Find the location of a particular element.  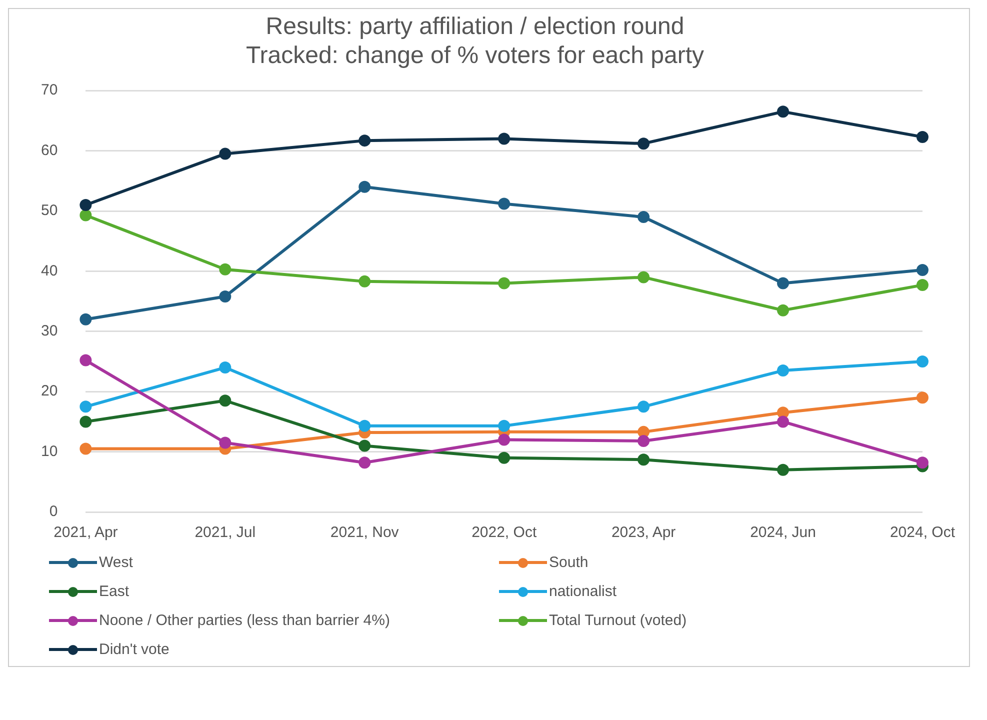

legend-label: nationalist is located at coordinates (583, 591).